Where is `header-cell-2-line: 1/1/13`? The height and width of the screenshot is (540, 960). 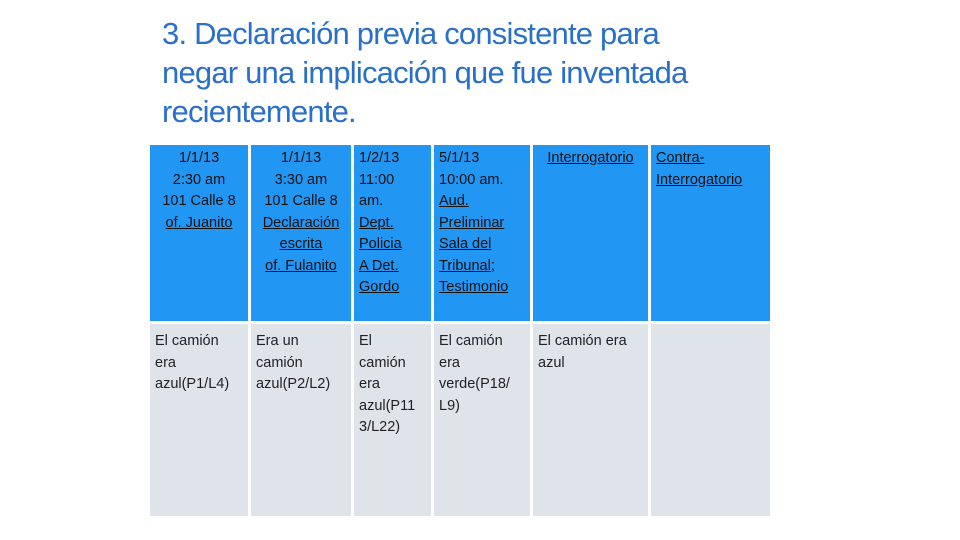
header-cell-2-line: 1/1/13 is located at coordinates (301, 158).